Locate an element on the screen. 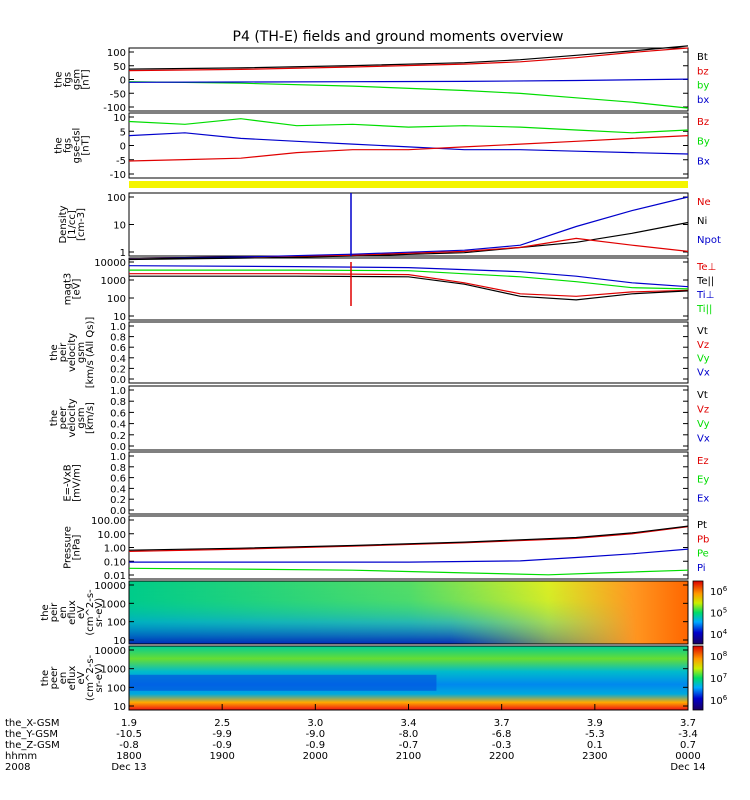 The image size is (750, 800). xaxis-value: 2100 is located at coordinates (408, 756).